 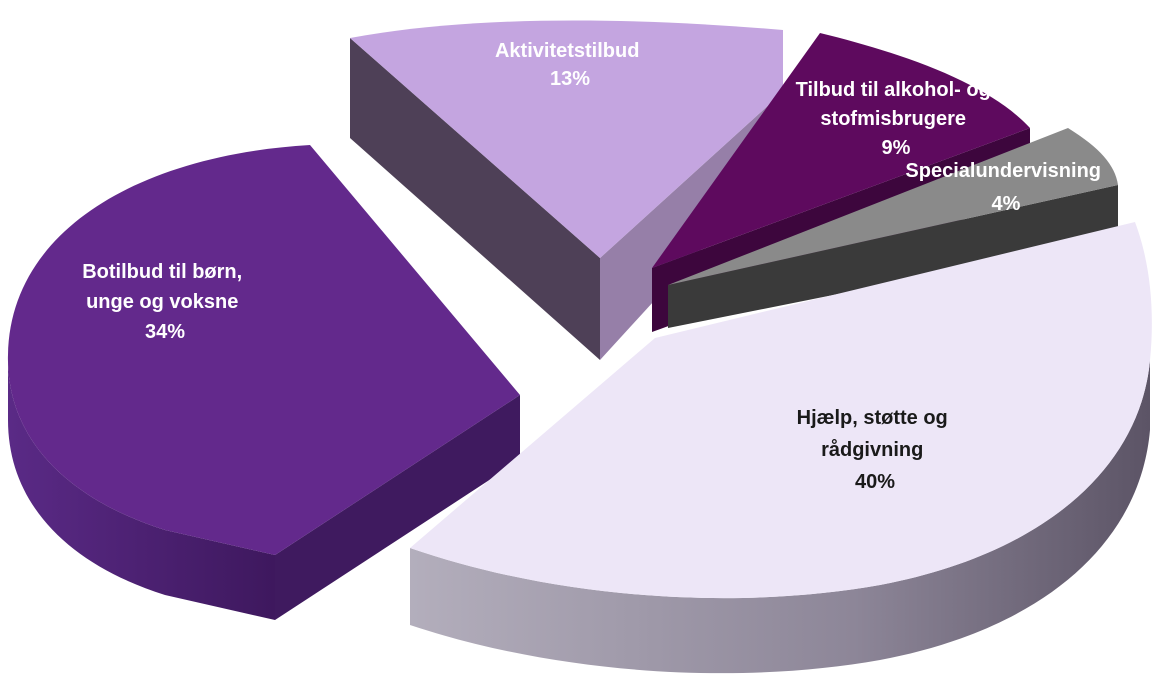 What do you see at coordinates (872, 418) in the screenshot?
I see `label-hjaelp-line-1: Hjælp, støtte og` at bounding box center [872, 418].